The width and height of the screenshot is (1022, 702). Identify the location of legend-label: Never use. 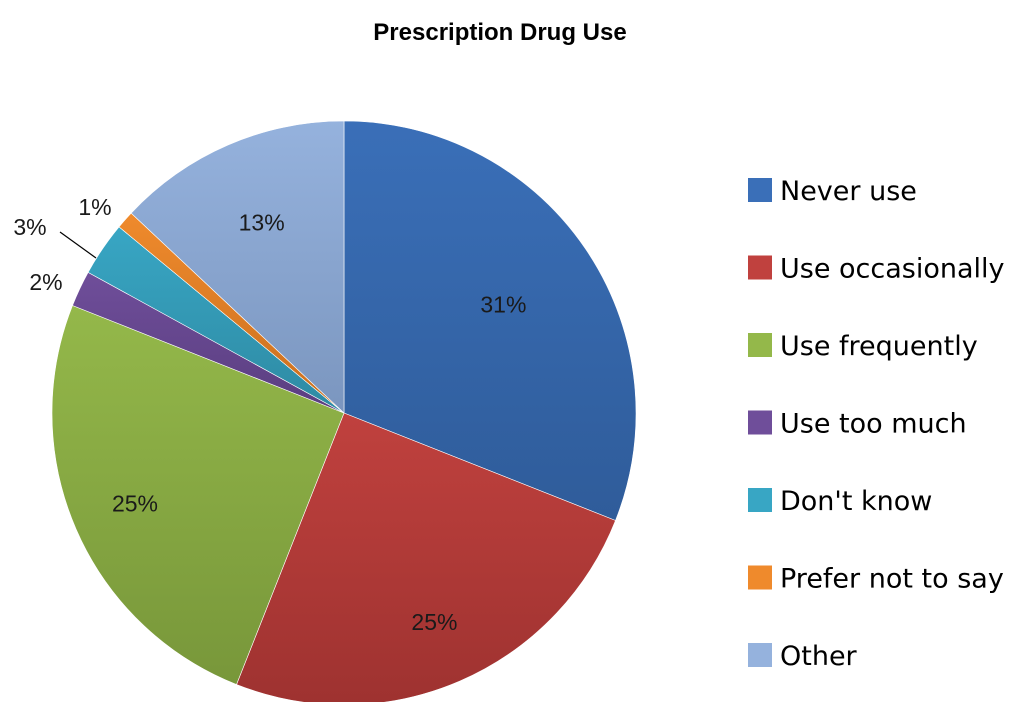
(848, 191).